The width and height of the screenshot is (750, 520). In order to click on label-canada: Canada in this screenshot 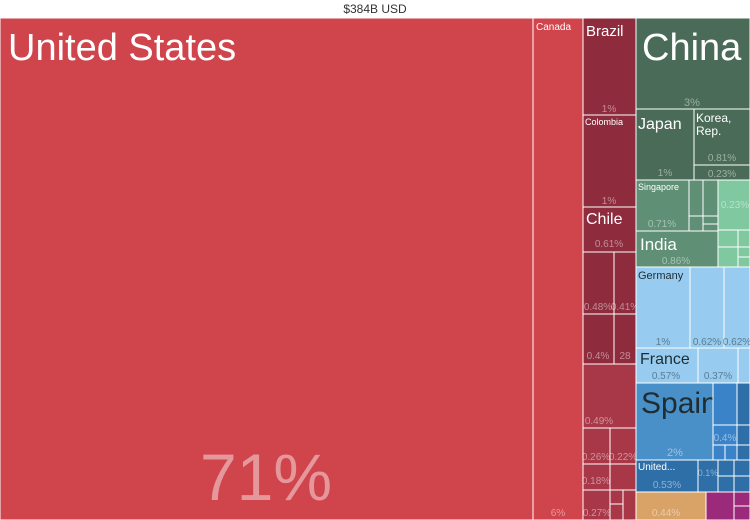, I will do `click(553, 27)`.